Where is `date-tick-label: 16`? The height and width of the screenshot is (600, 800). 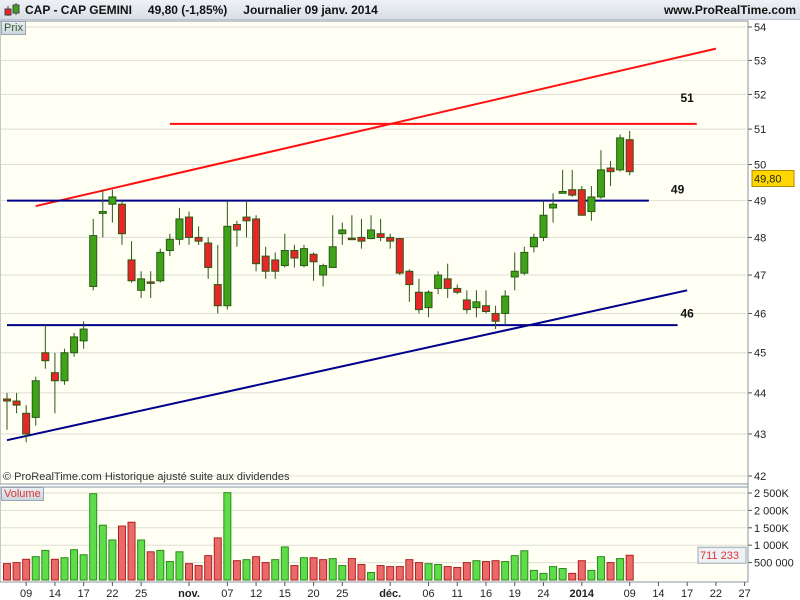 date-tick-label: 16 is located at coordinates (486, 594).